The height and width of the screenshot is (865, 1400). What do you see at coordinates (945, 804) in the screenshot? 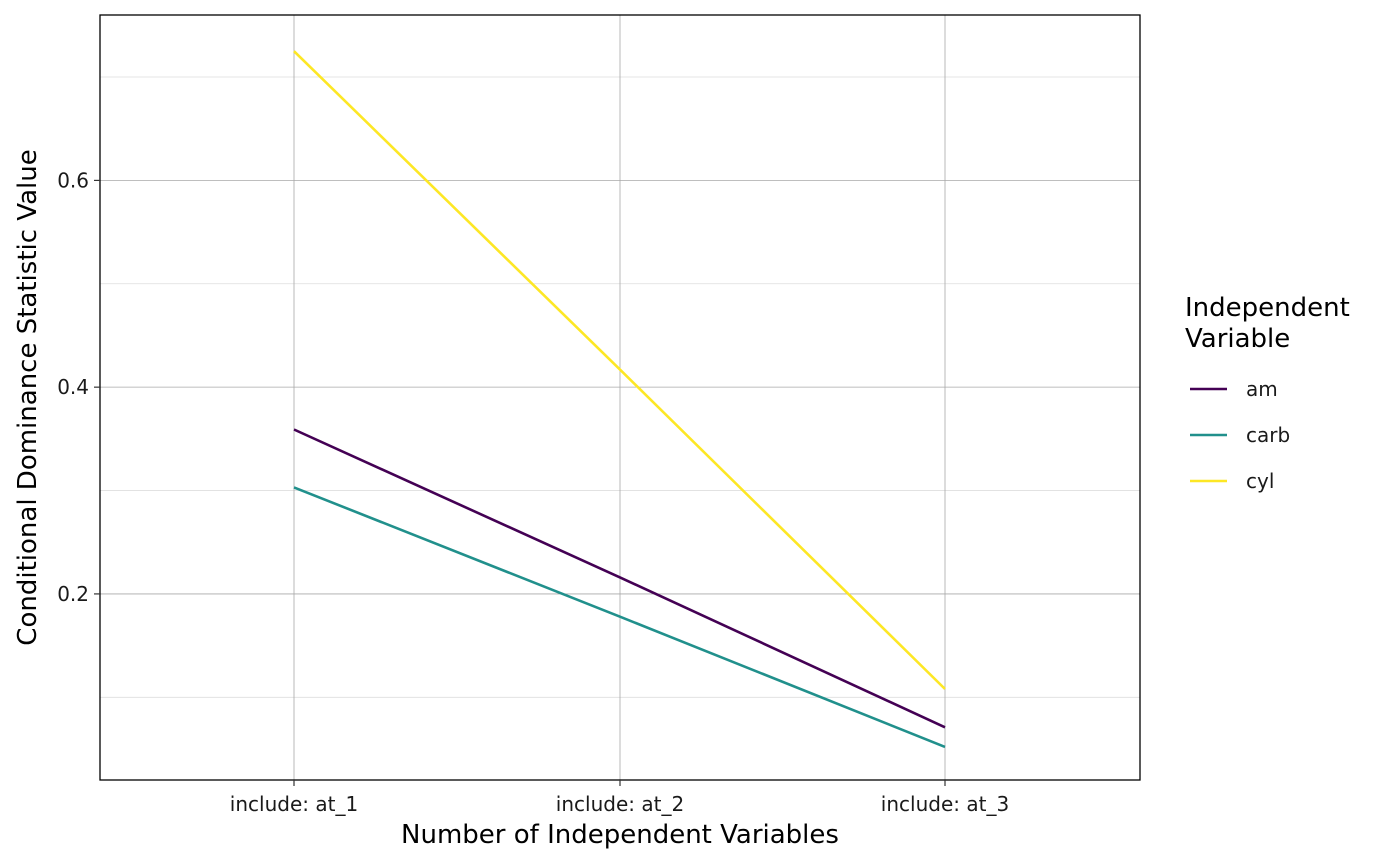
I see `x-tick-label: include: at_3` at bounding box center [945, 804].